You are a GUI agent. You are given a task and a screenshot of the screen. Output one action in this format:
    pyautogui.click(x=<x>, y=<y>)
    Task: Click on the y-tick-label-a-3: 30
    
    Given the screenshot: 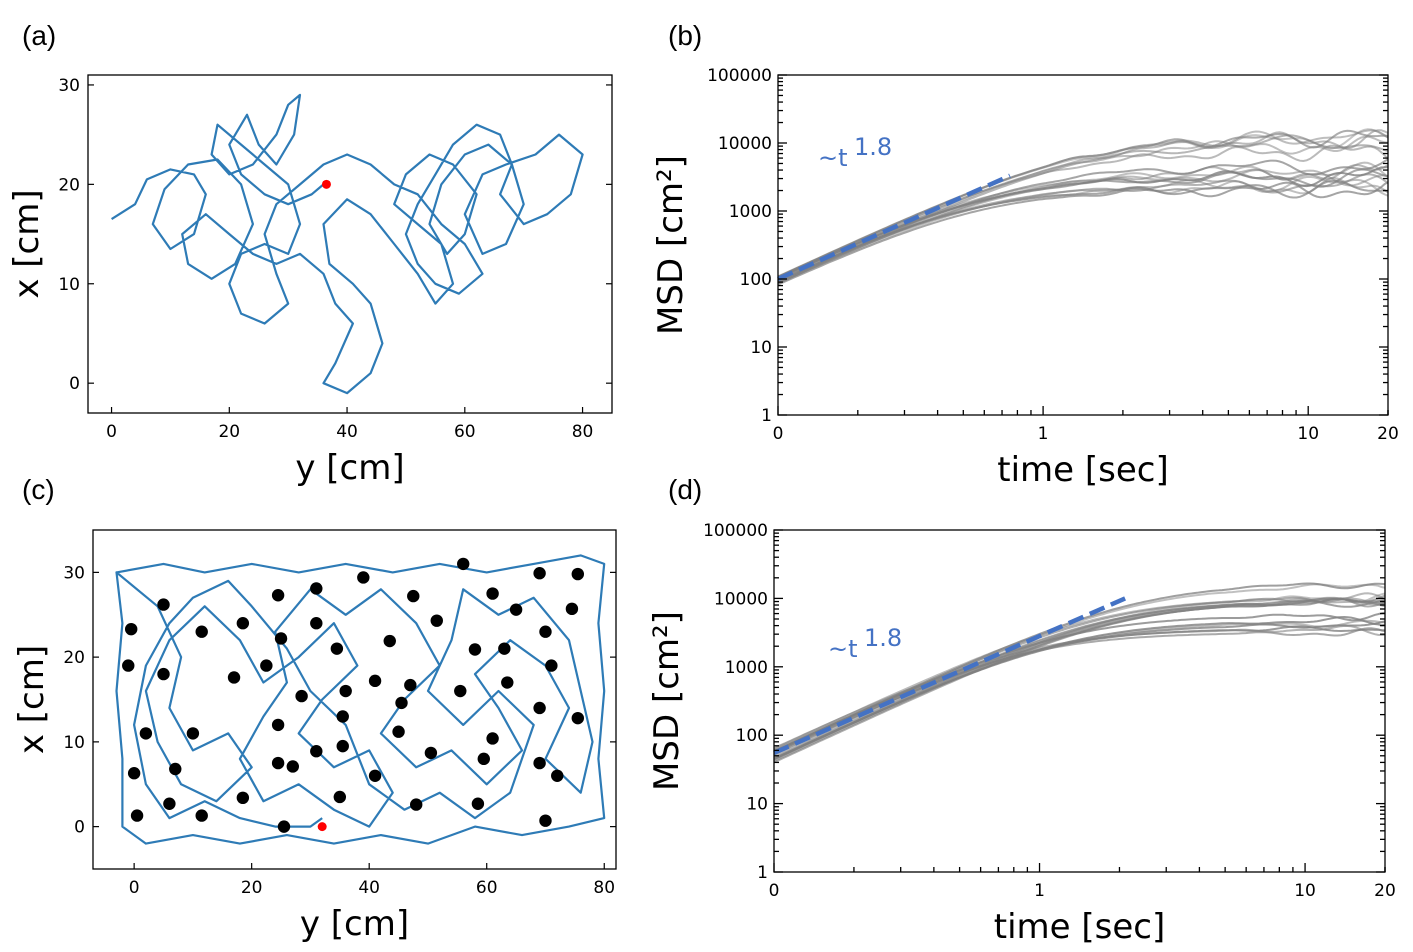 What is the action you would take?
    pyautogui.click(x=69, y=86)
    